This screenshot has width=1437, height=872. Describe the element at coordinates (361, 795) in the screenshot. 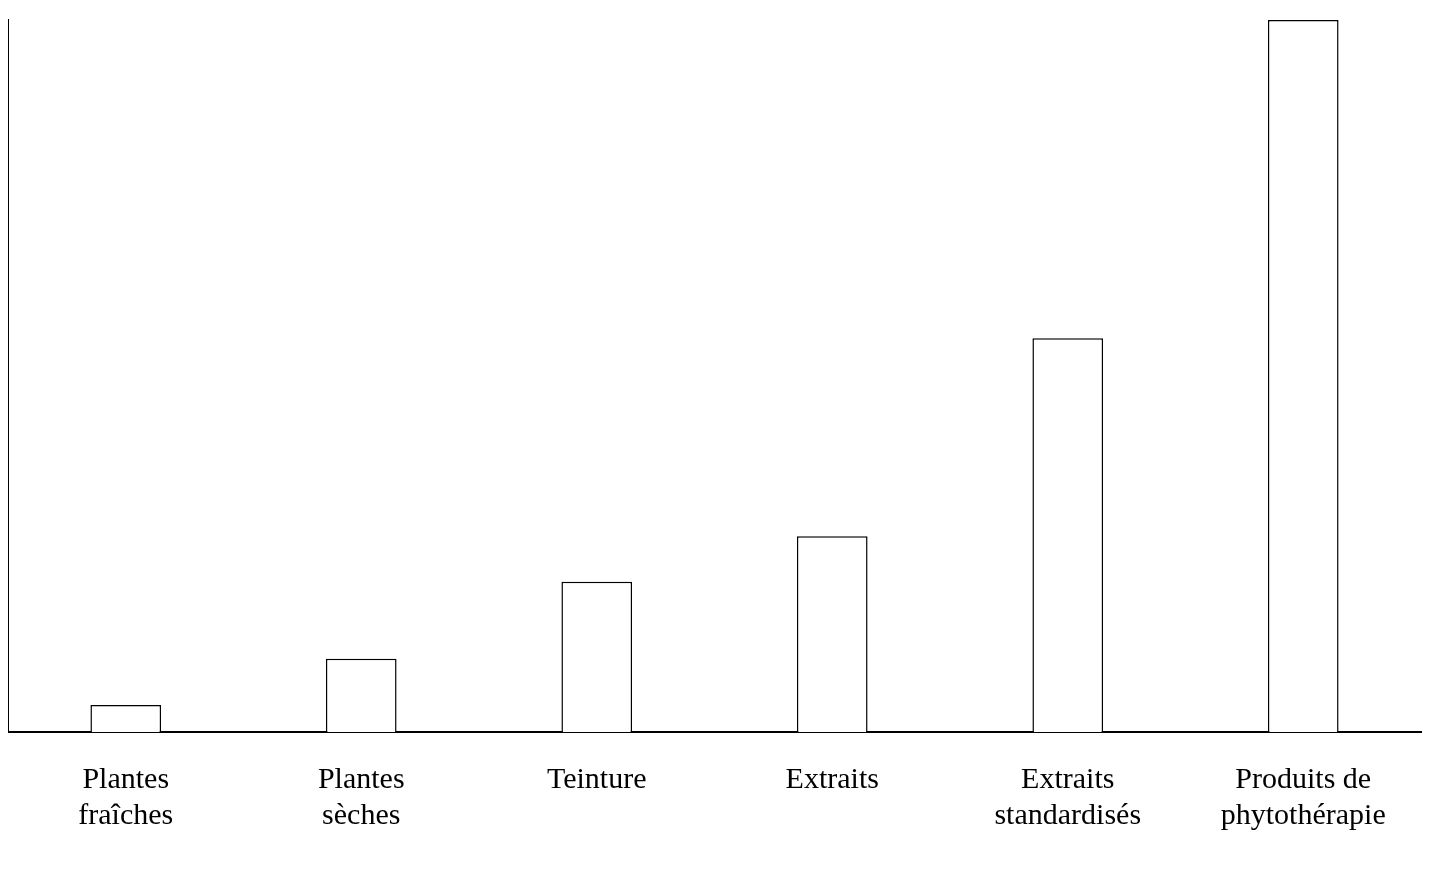

I see `x-tick-label: Plantes sèches` at that location.